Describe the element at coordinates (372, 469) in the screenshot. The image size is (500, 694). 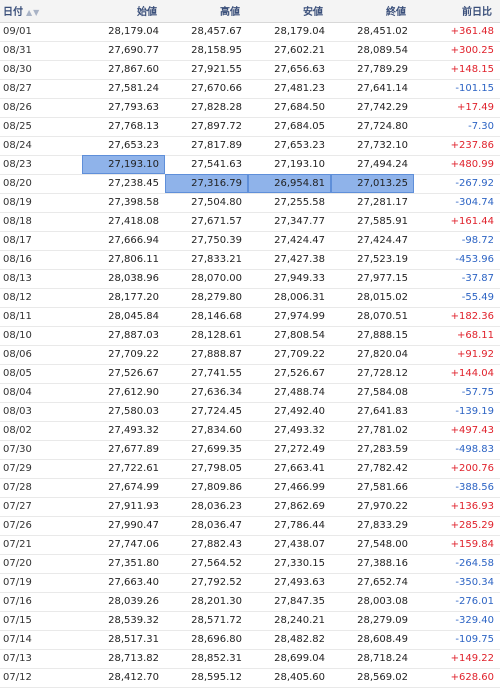
I see `cell-close: 27,782.42` at that location.